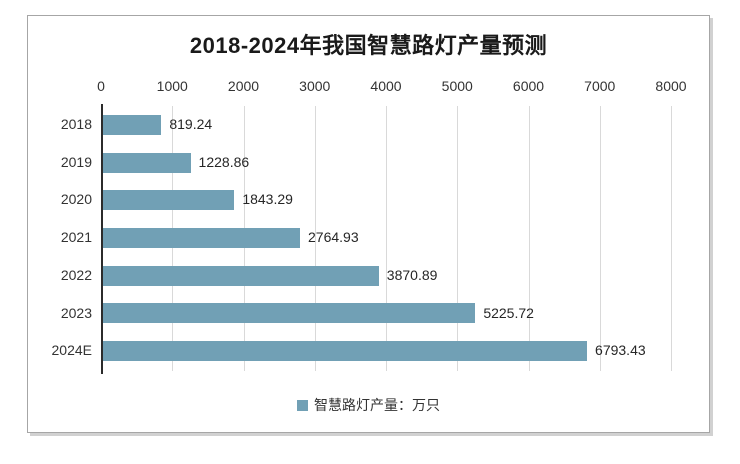 The height and width of the screenshot is (464, 740). Describe the element at coordinates (76, 199) in the screenshot. I see `y-axis-category-label: 2020` at that location.